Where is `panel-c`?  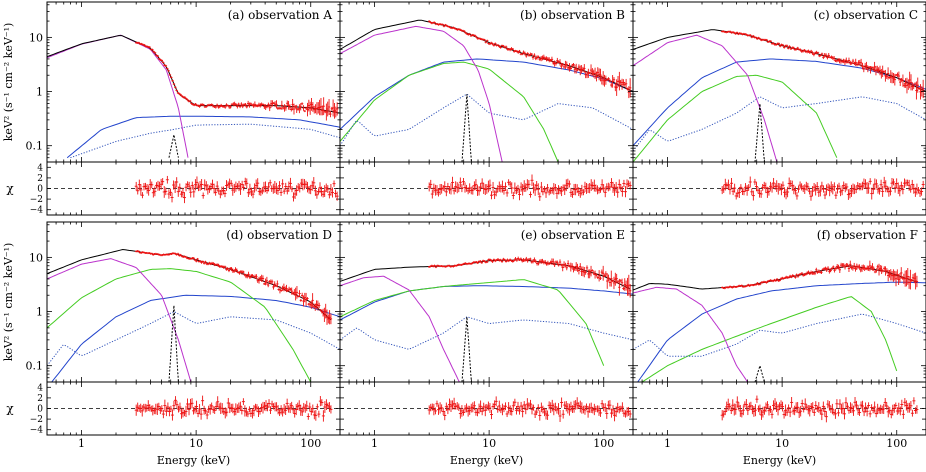
panel-c is located at coordinates (779, 108).